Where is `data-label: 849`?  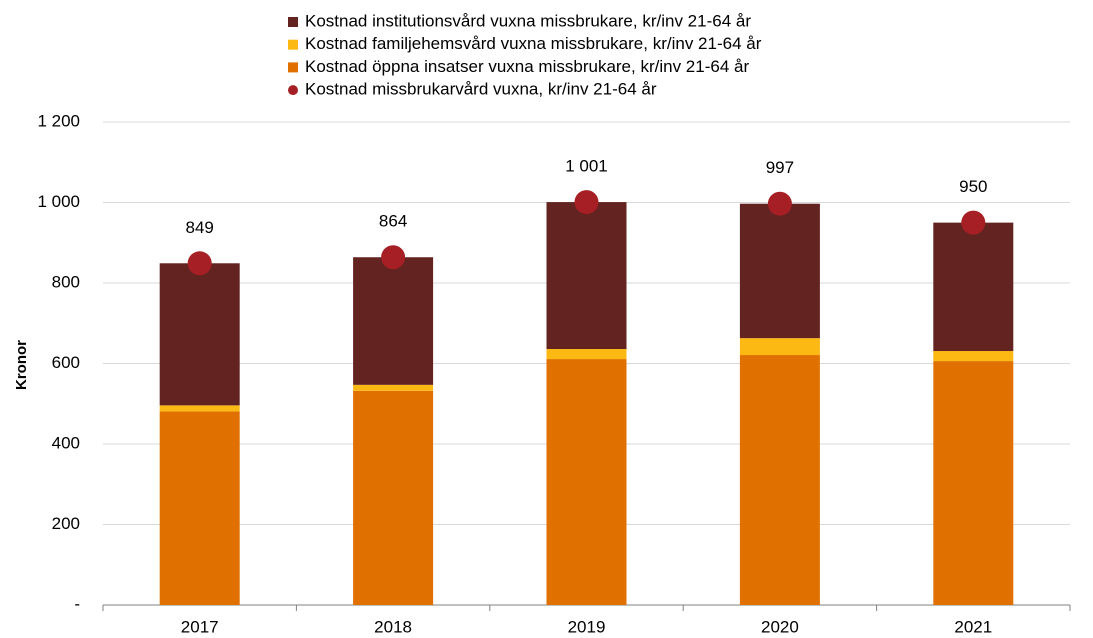
data-label: 849 is located at coordinates (200, 227).